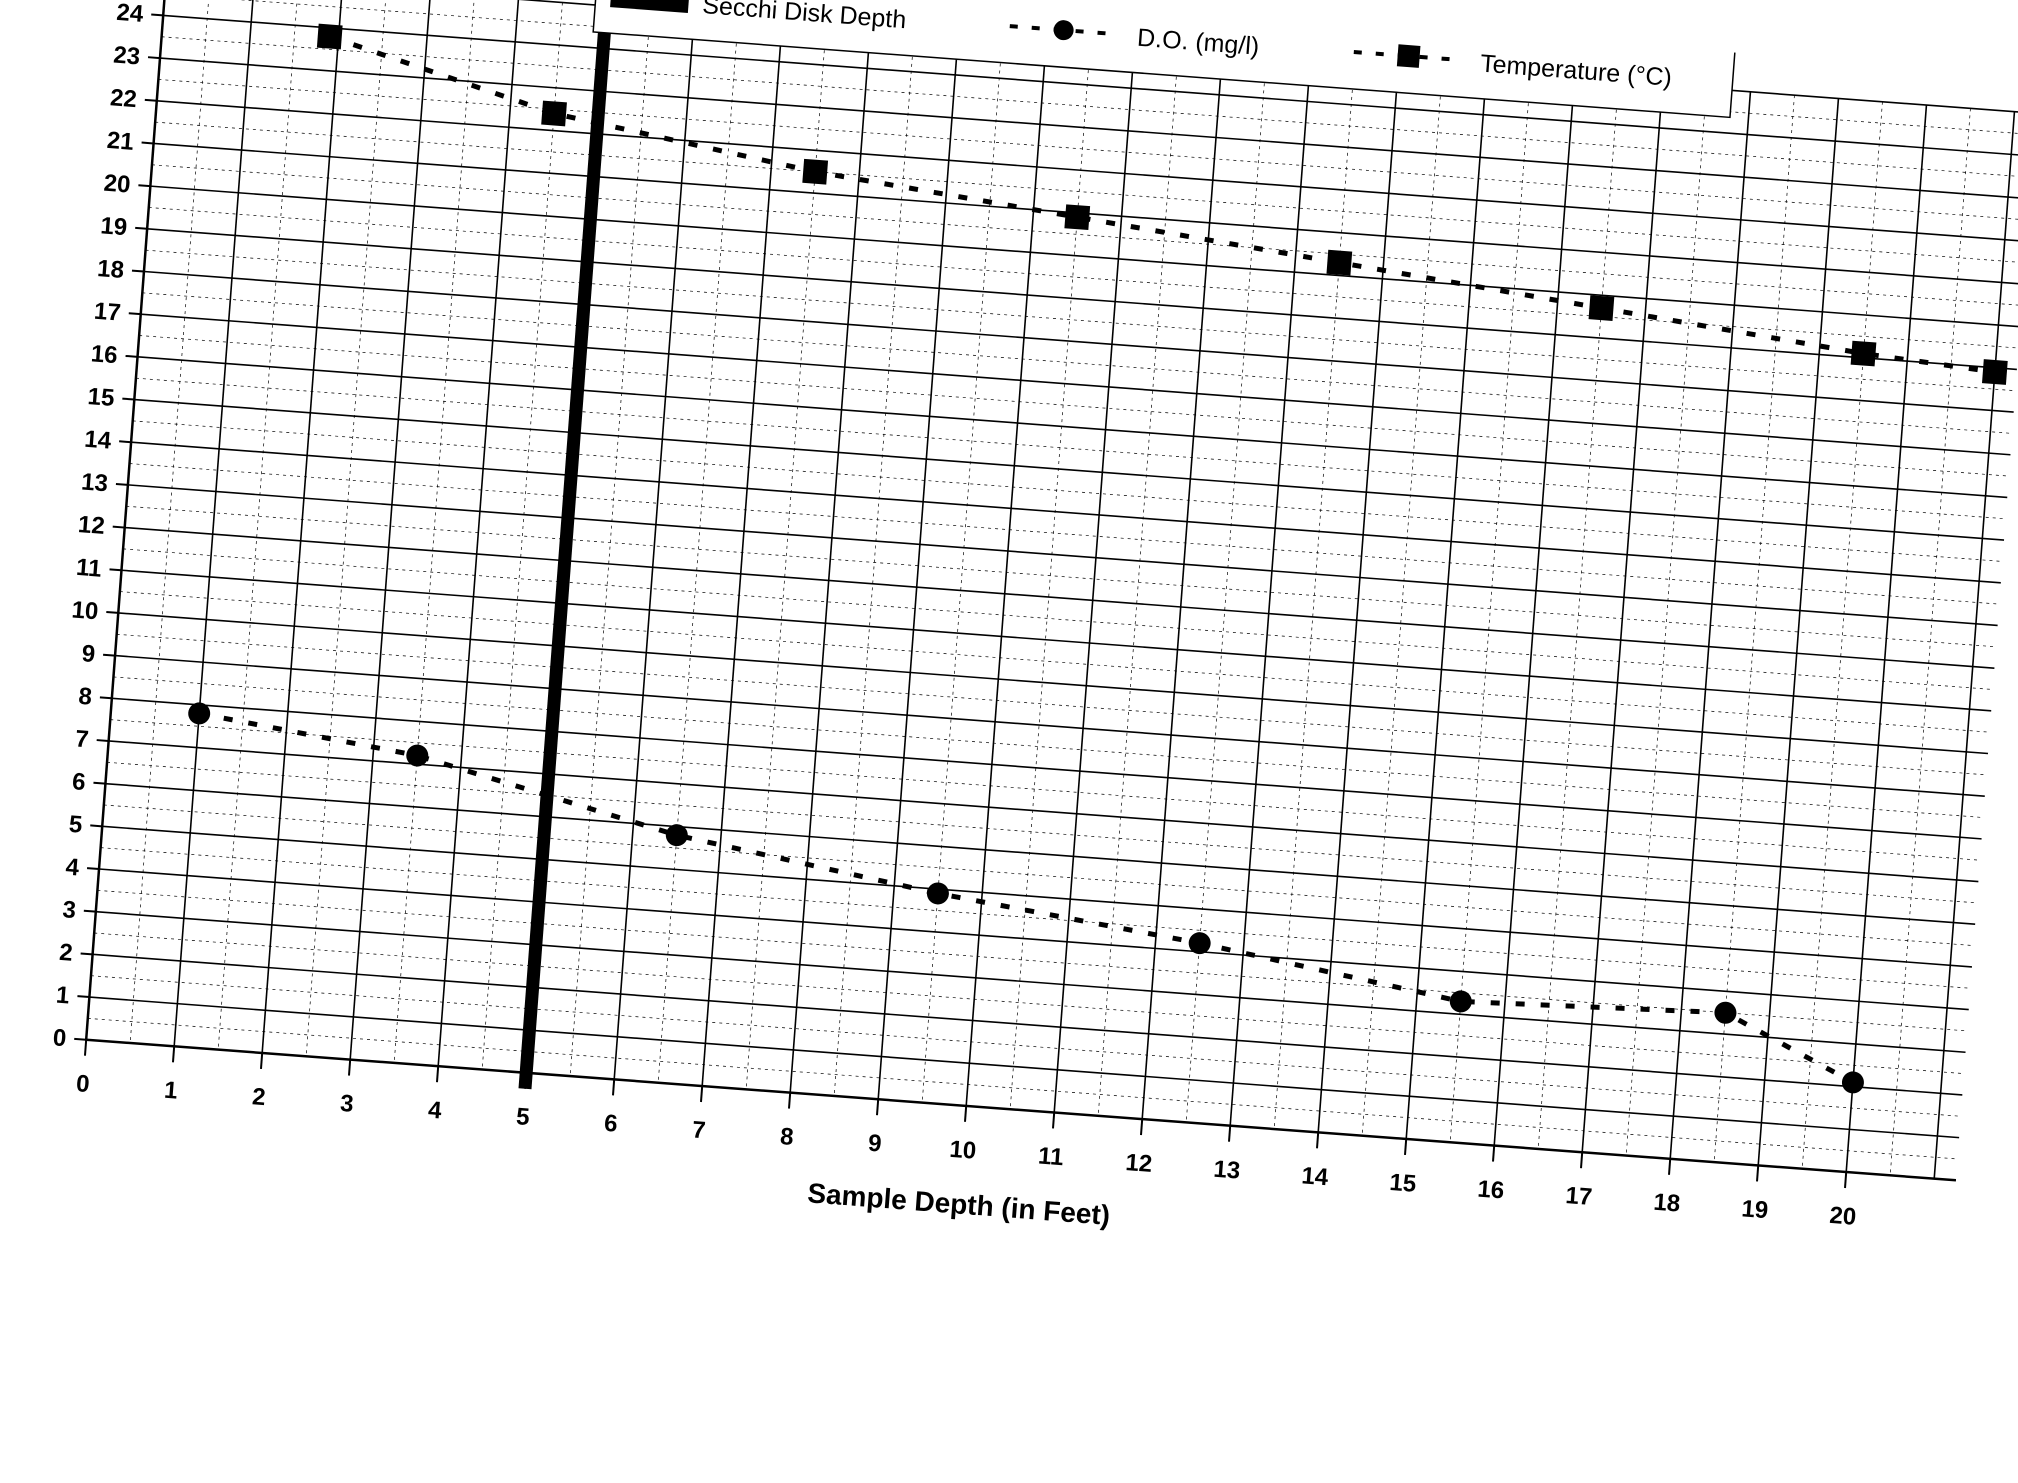 This screenshot has height=1483, width=2018. Describe the element at coordinates (88, 654) in the screenshot. I see `y-tick-label: 9` at that location.